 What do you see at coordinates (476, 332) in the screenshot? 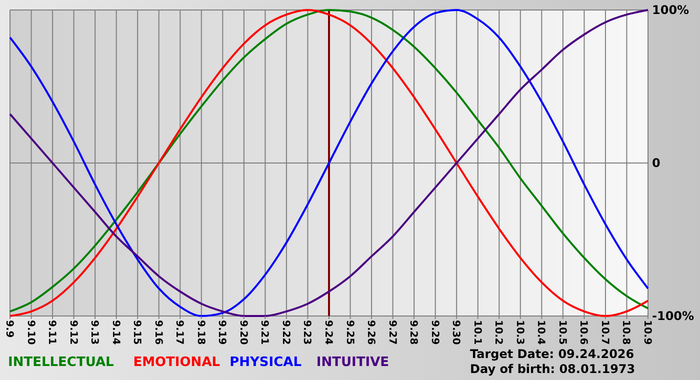
I see `x-tick-label: 10.1` at bounding box center [476, 332].